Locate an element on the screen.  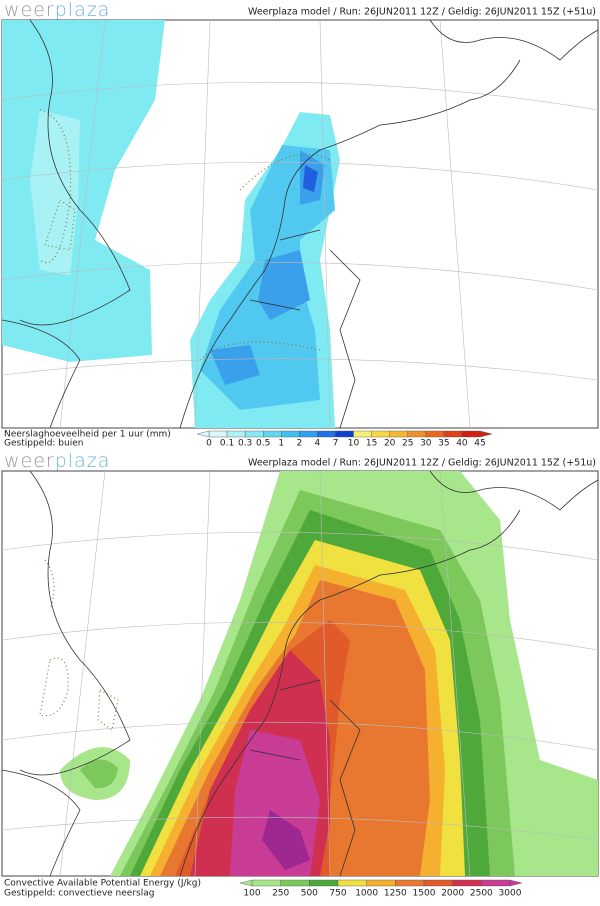
colorbar-label: 2 is located at coordinates (299, 444).